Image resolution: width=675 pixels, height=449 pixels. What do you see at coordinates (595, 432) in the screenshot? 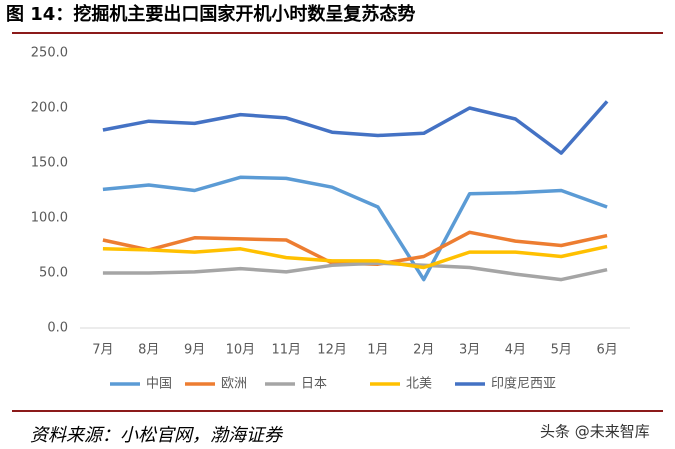
I see `watermark: 头条 @未来智库` at bounding box center [595, 432].